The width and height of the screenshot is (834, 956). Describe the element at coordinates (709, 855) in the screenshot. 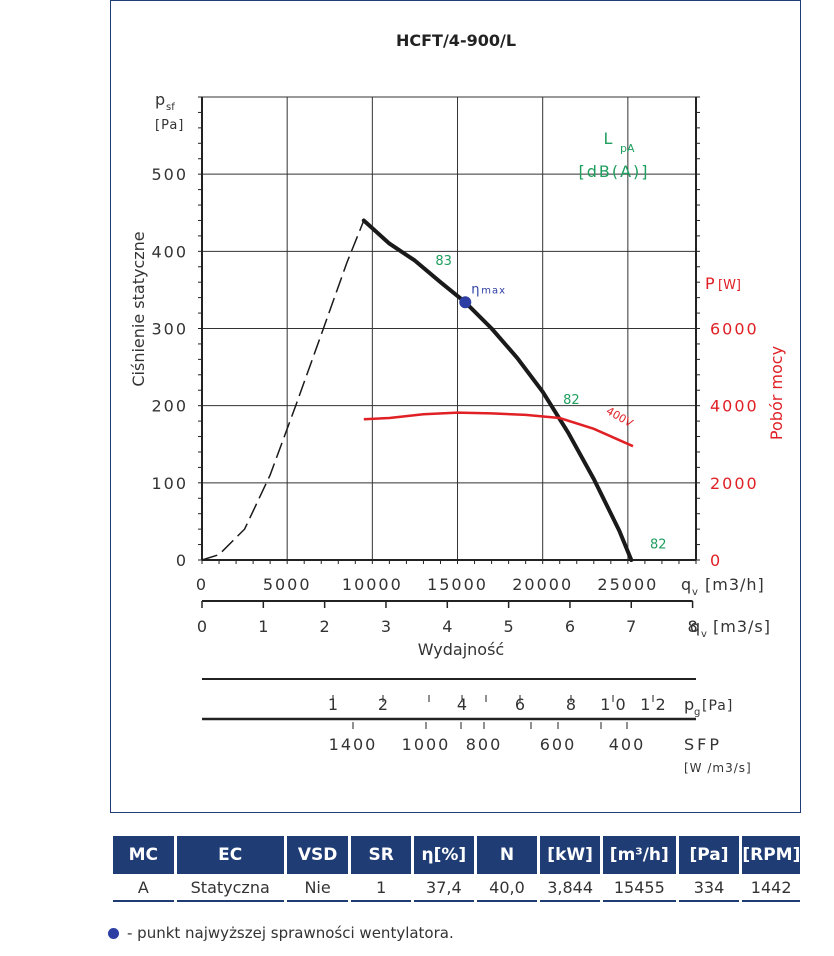

I see `header-pressure: [Pa]` at that location.